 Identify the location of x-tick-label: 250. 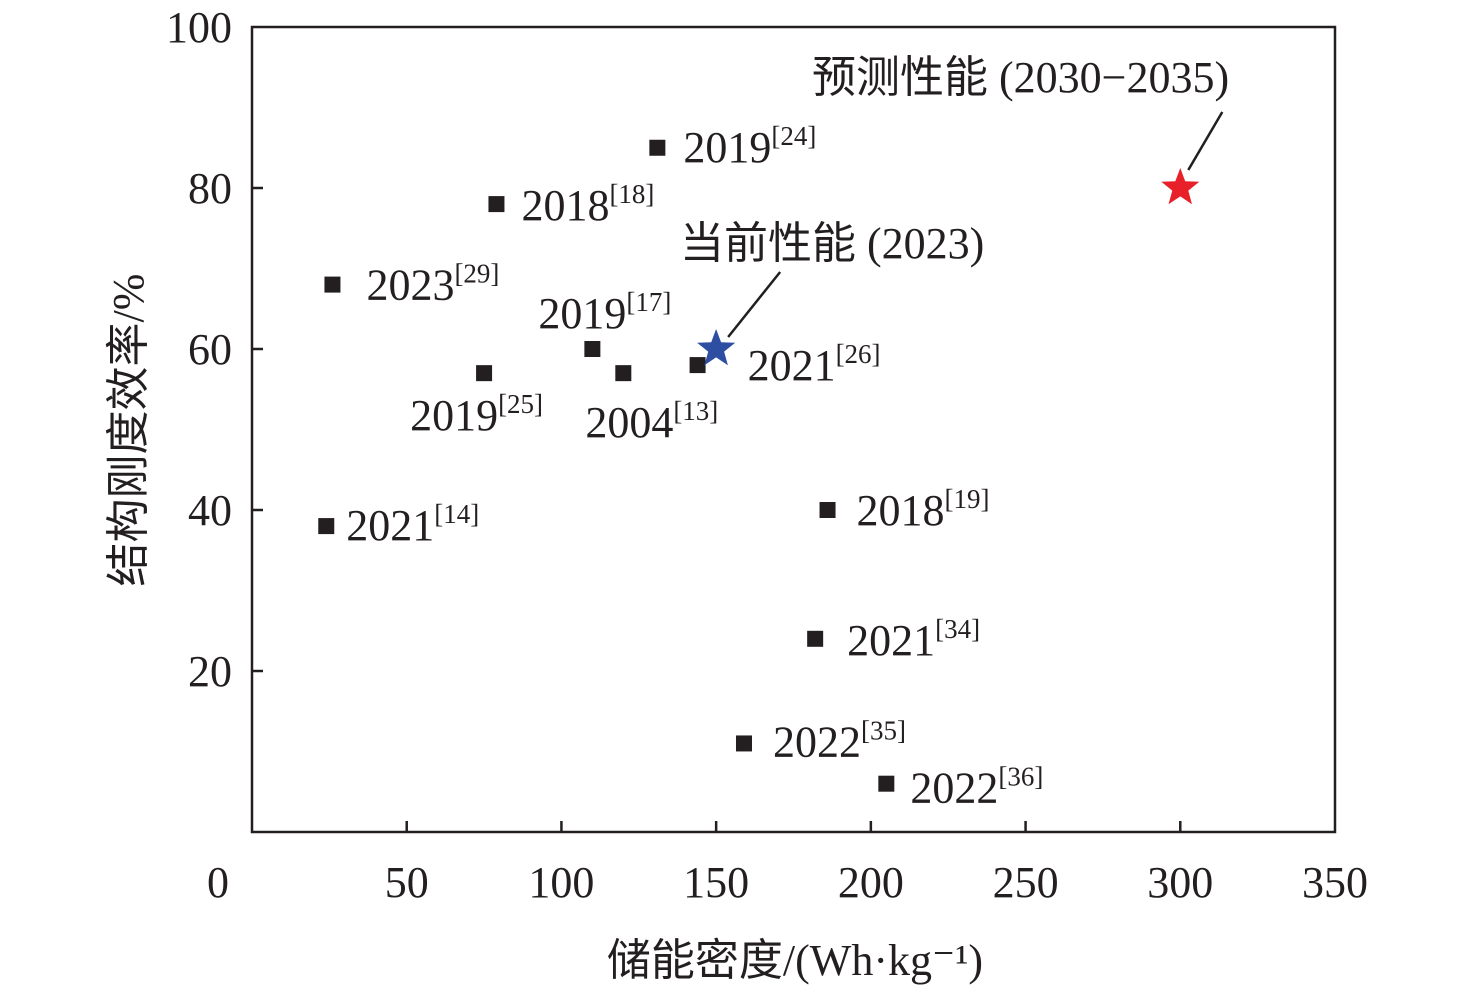
(1026, 882).